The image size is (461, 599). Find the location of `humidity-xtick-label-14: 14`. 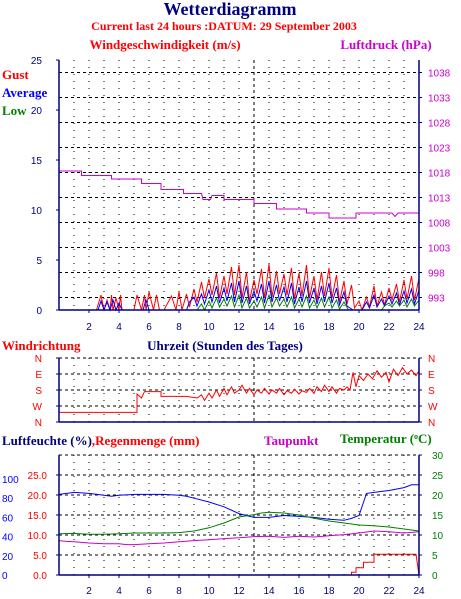

humidity-xtick-label-14: 14 is located at coordinates (269, 591).